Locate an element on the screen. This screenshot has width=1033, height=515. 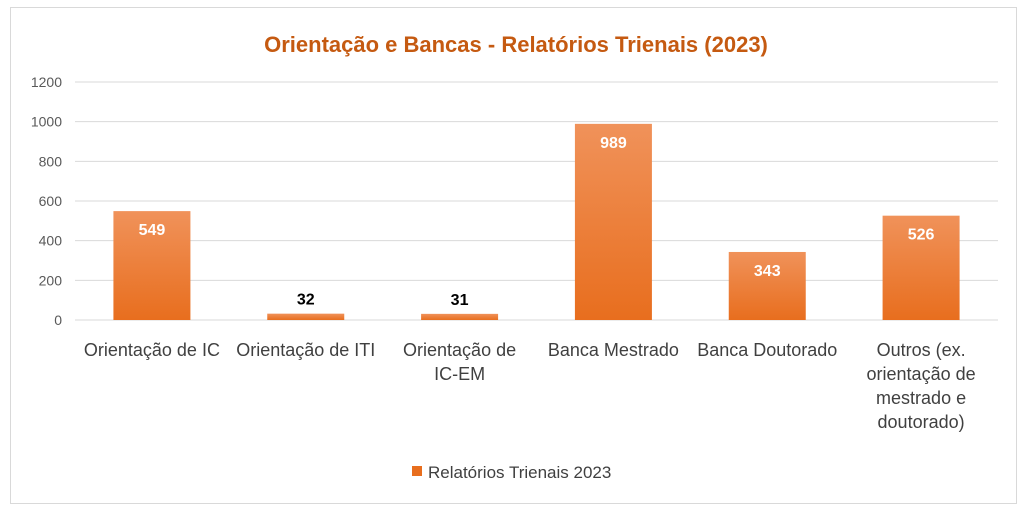
x-category-label: Orientação de IC is located at coordinates (152, 350).